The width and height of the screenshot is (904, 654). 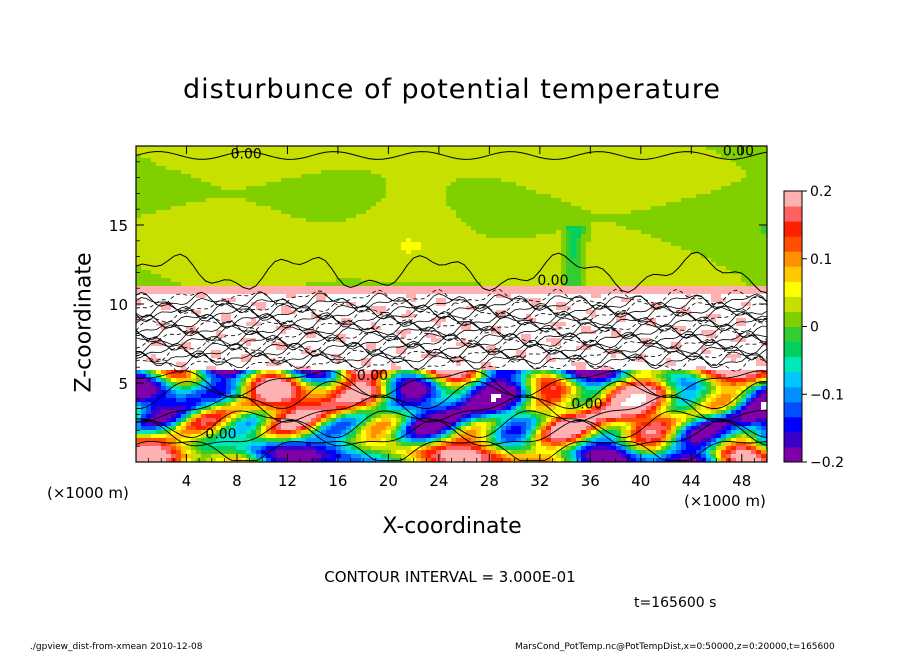 What do you see at coordinates (450, 577) in the screenshot?
I see `contour-interval-text: CONTOUR INTERVAL = 3.000E-01` at bounding box center [450, 577].